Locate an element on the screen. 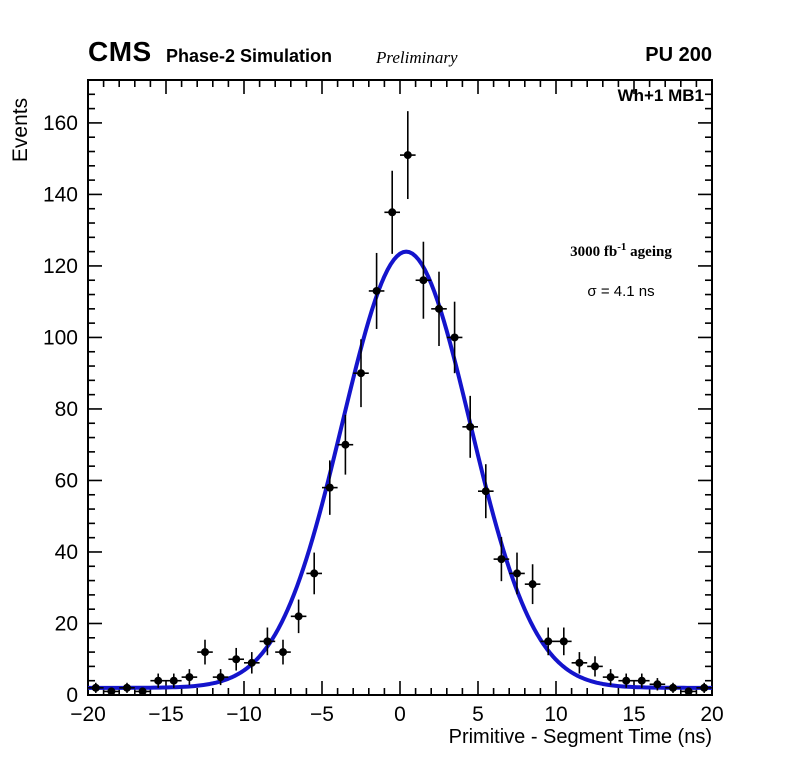  svg-text: 160 is located at coordinates (60, 123).